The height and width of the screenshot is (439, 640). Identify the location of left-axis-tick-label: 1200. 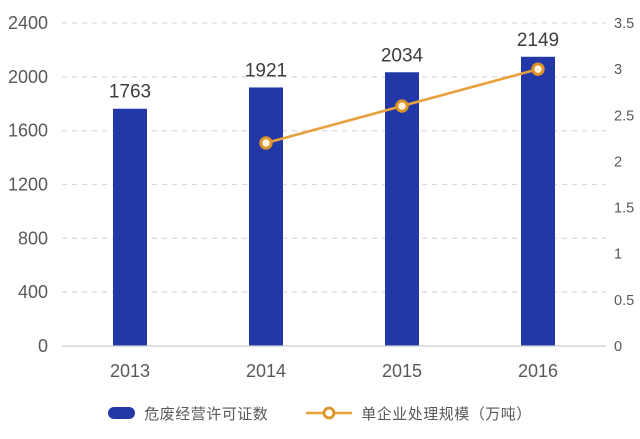
(28, 185).